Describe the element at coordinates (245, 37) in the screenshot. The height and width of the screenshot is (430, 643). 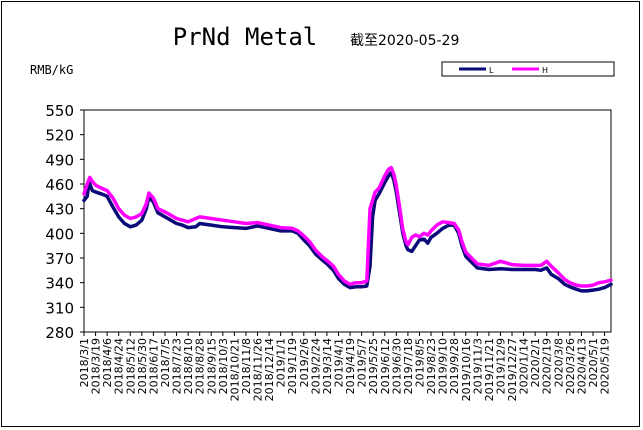
I see `chart-title: PrNd Metal` at that location.